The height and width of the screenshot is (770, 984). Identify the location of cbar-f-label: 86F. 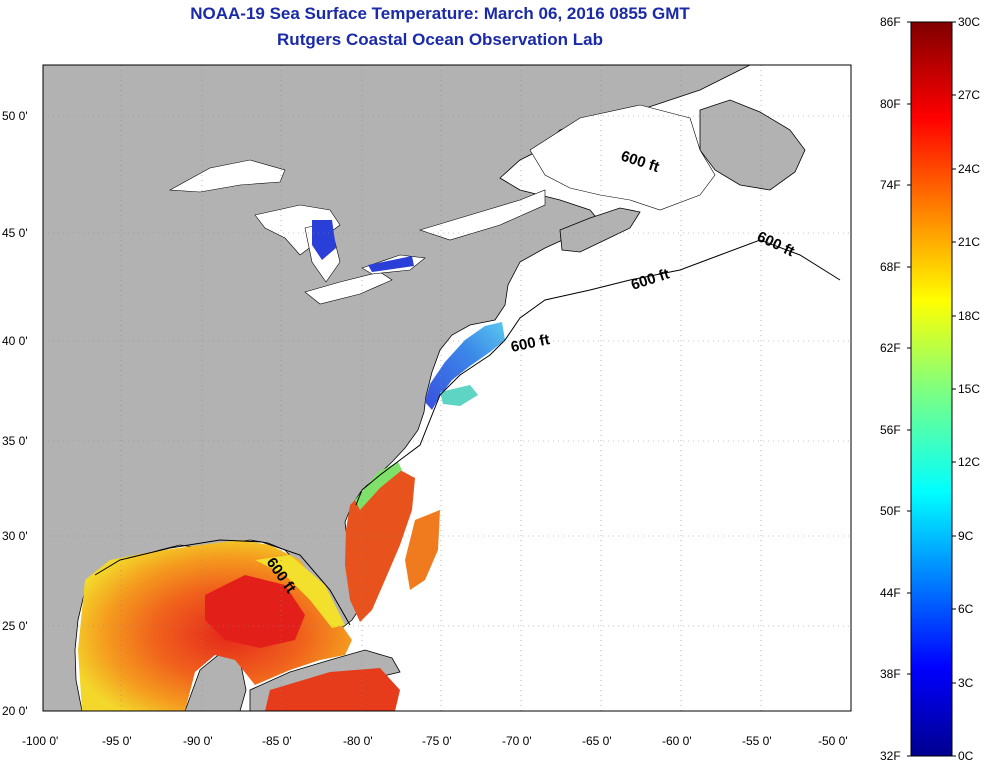
(890, 22).